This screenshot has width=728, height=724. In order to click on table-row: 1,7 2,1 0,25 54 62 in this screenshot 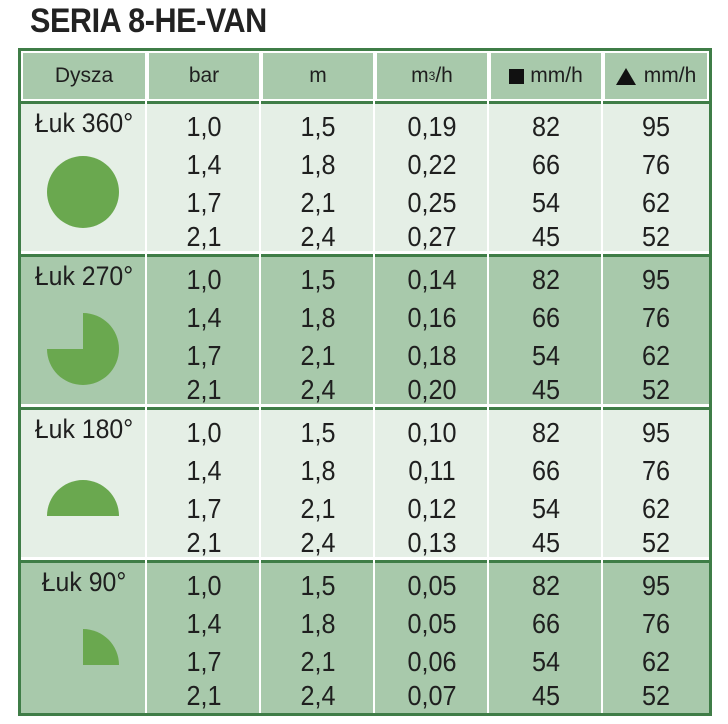, I will do `click(365, 203)`.